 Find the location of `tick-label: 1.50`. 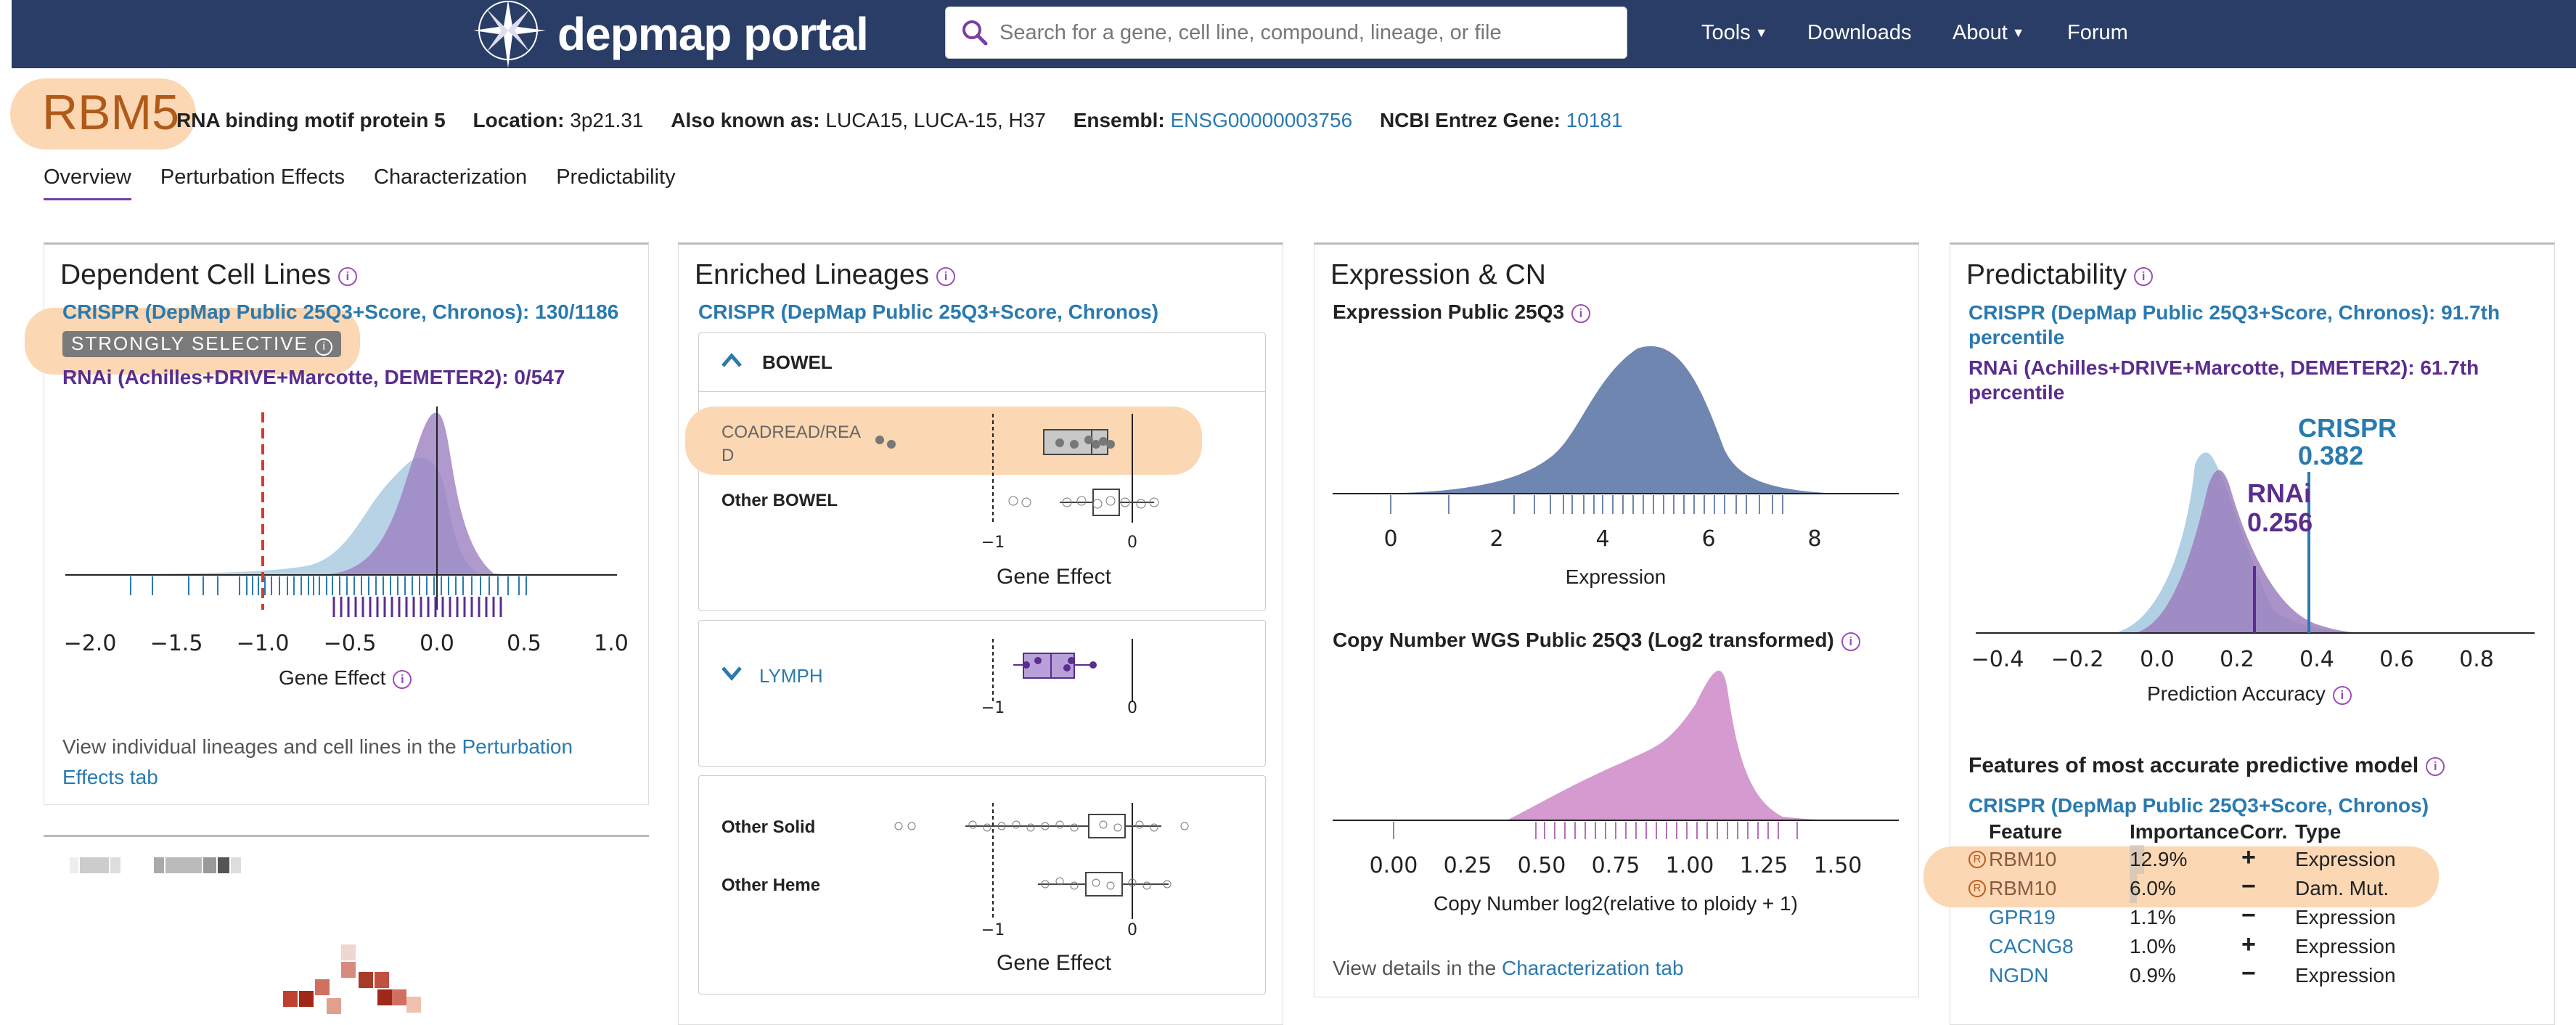

tick-label: 1.50 is located at coordinates (1839, 865).